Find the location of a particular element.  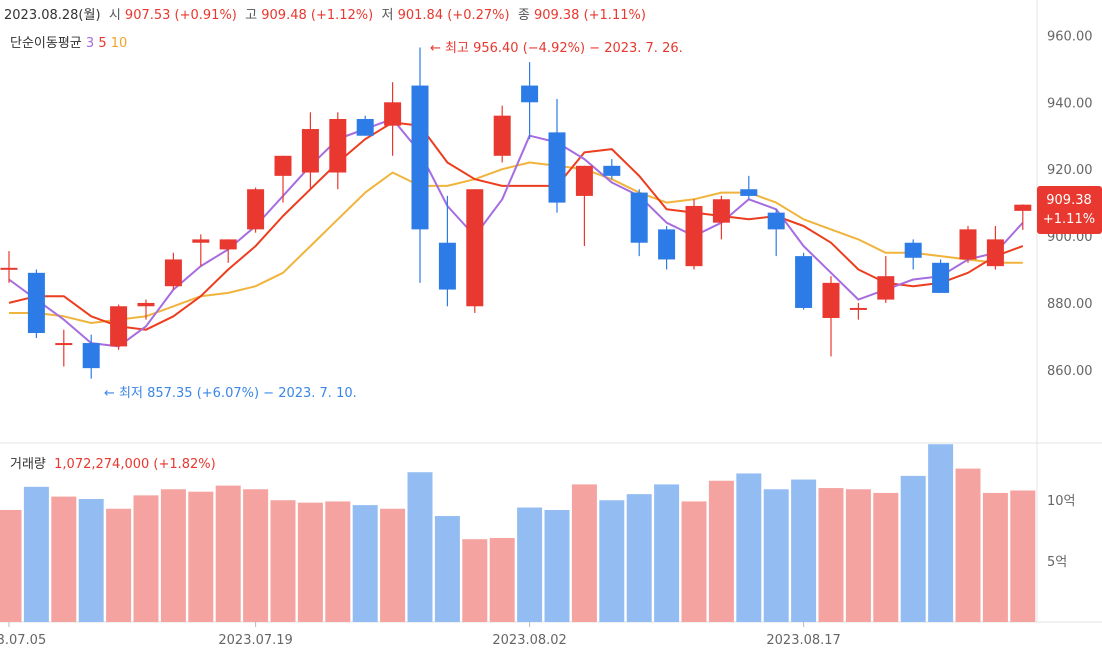

ma-legend: 단순이동평균 3 5 10 is located at coordinates (68, 41).